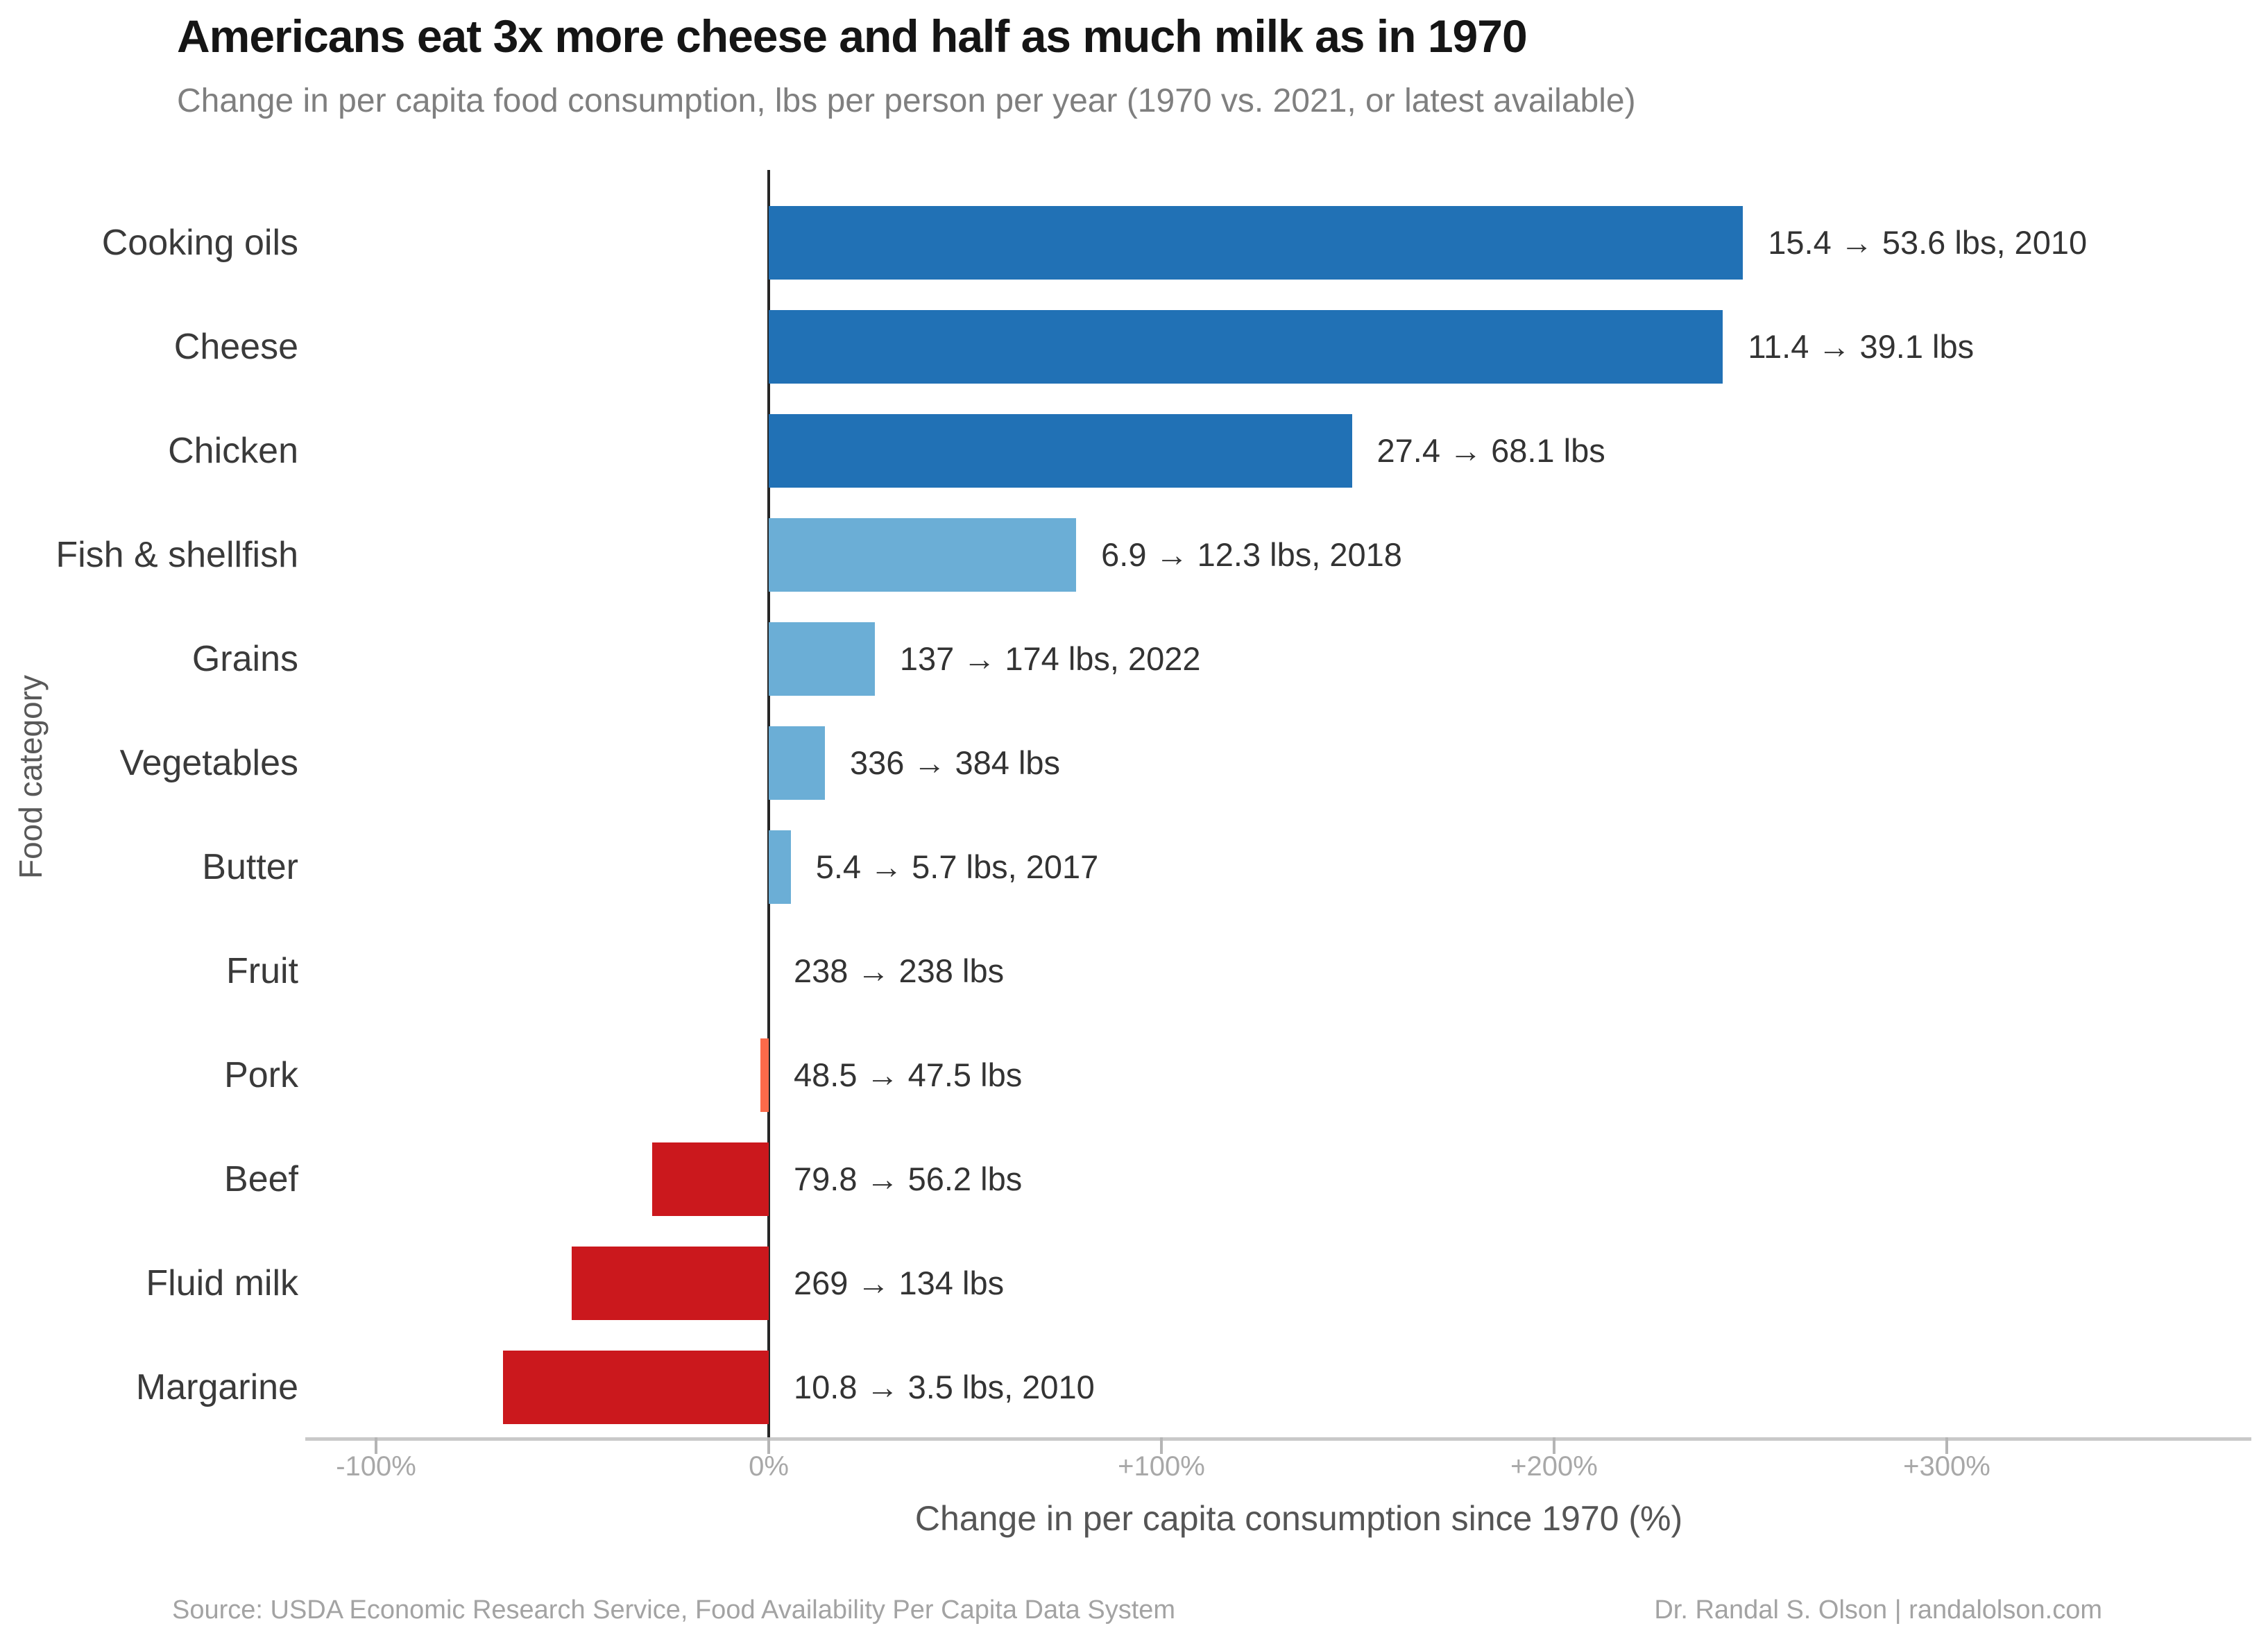  I want to click on y-axis-label: Food category, so click(30, 777).